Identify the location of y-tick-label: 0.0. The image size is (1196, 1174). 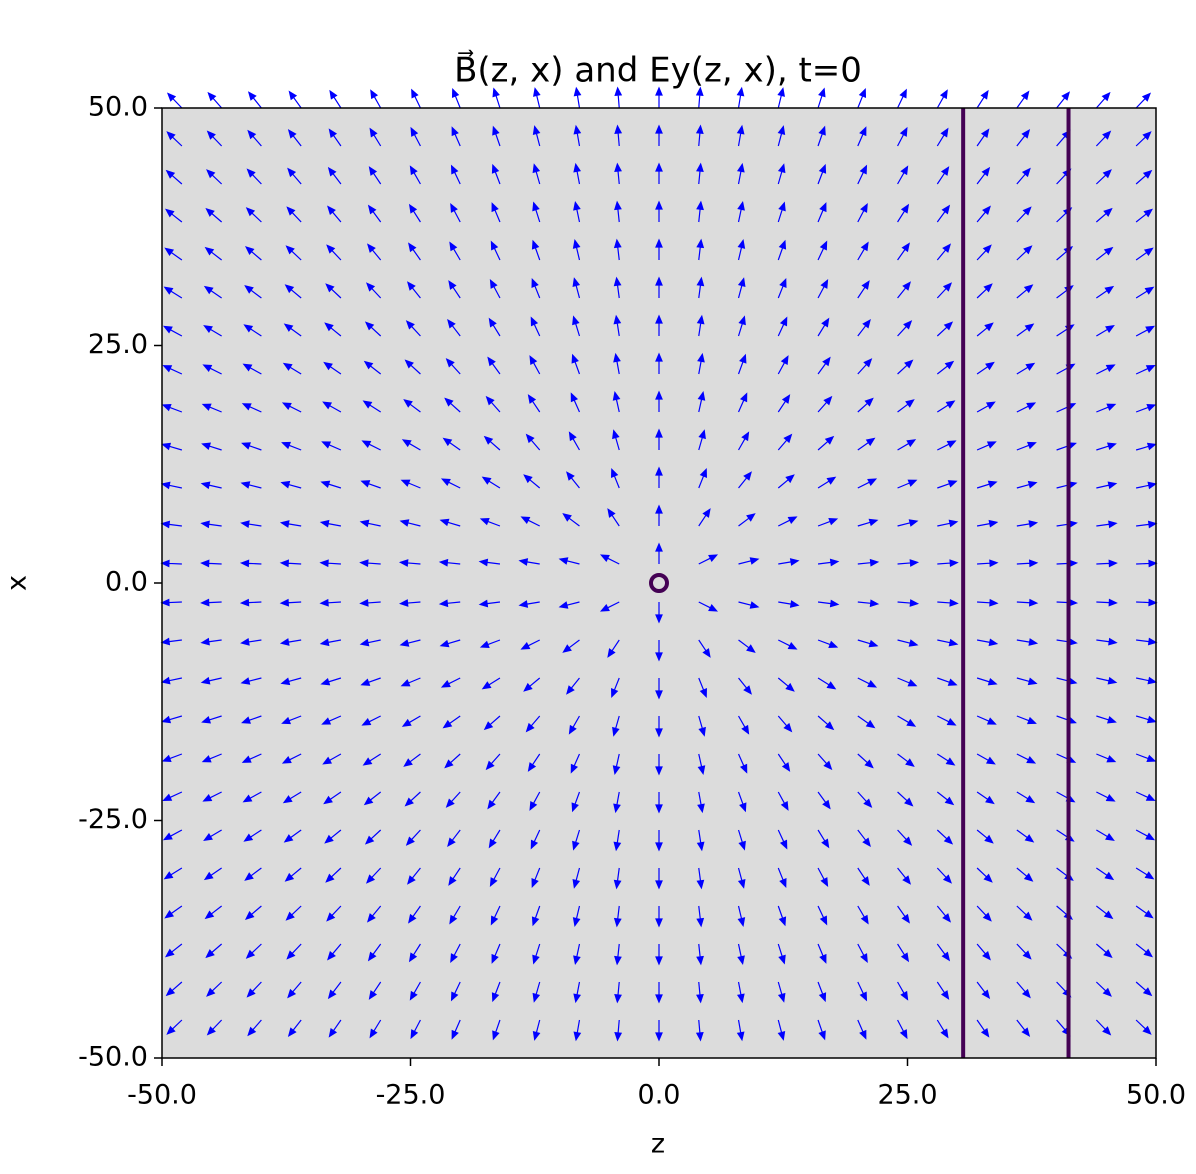
(126, 582).